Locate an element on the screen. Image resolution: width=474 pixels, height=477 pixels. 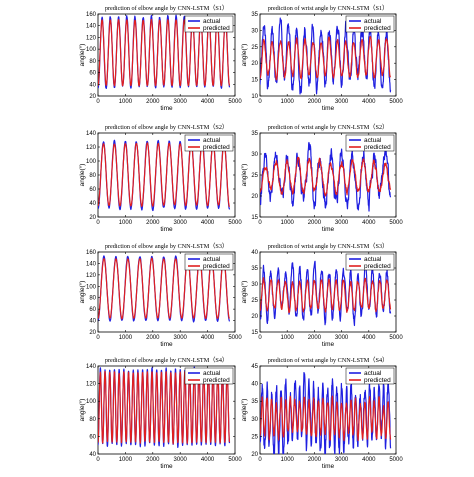
y-tick-label: 45 is located at coordinates (254, 367).